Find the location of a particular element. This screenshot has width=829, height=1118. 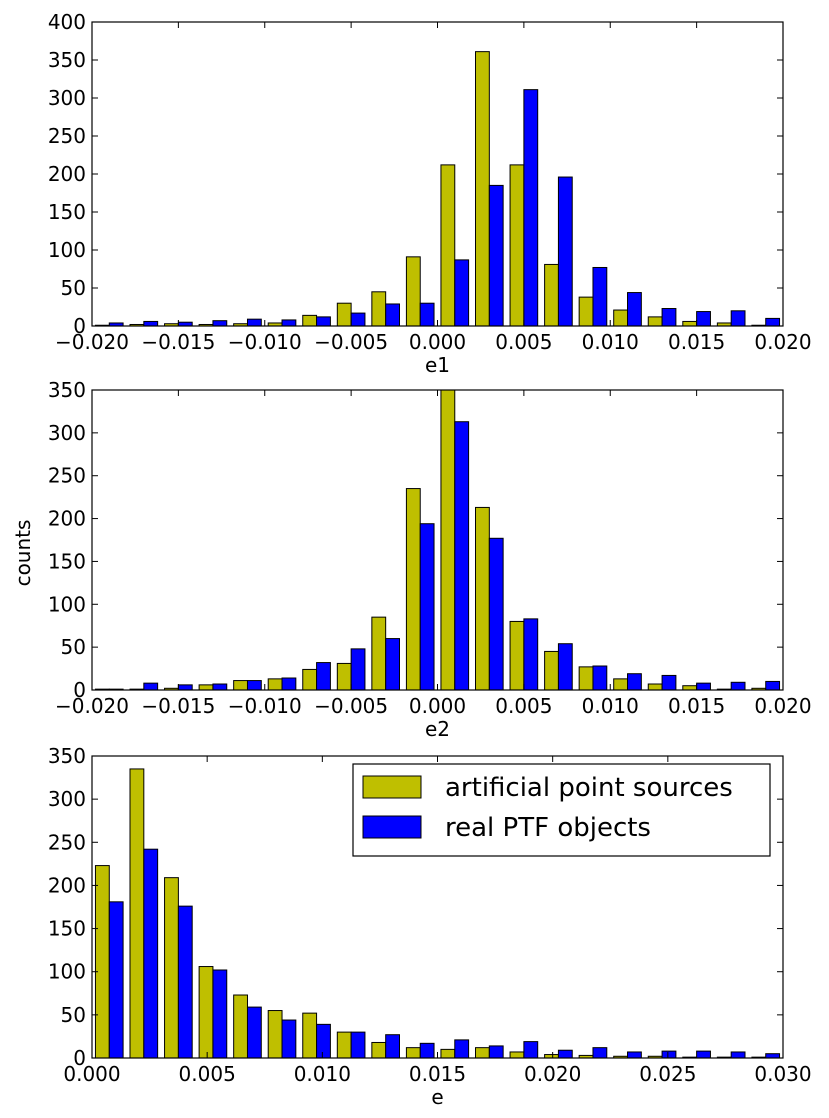

legend-swatch-artificial is located at coordinates (392, 787).